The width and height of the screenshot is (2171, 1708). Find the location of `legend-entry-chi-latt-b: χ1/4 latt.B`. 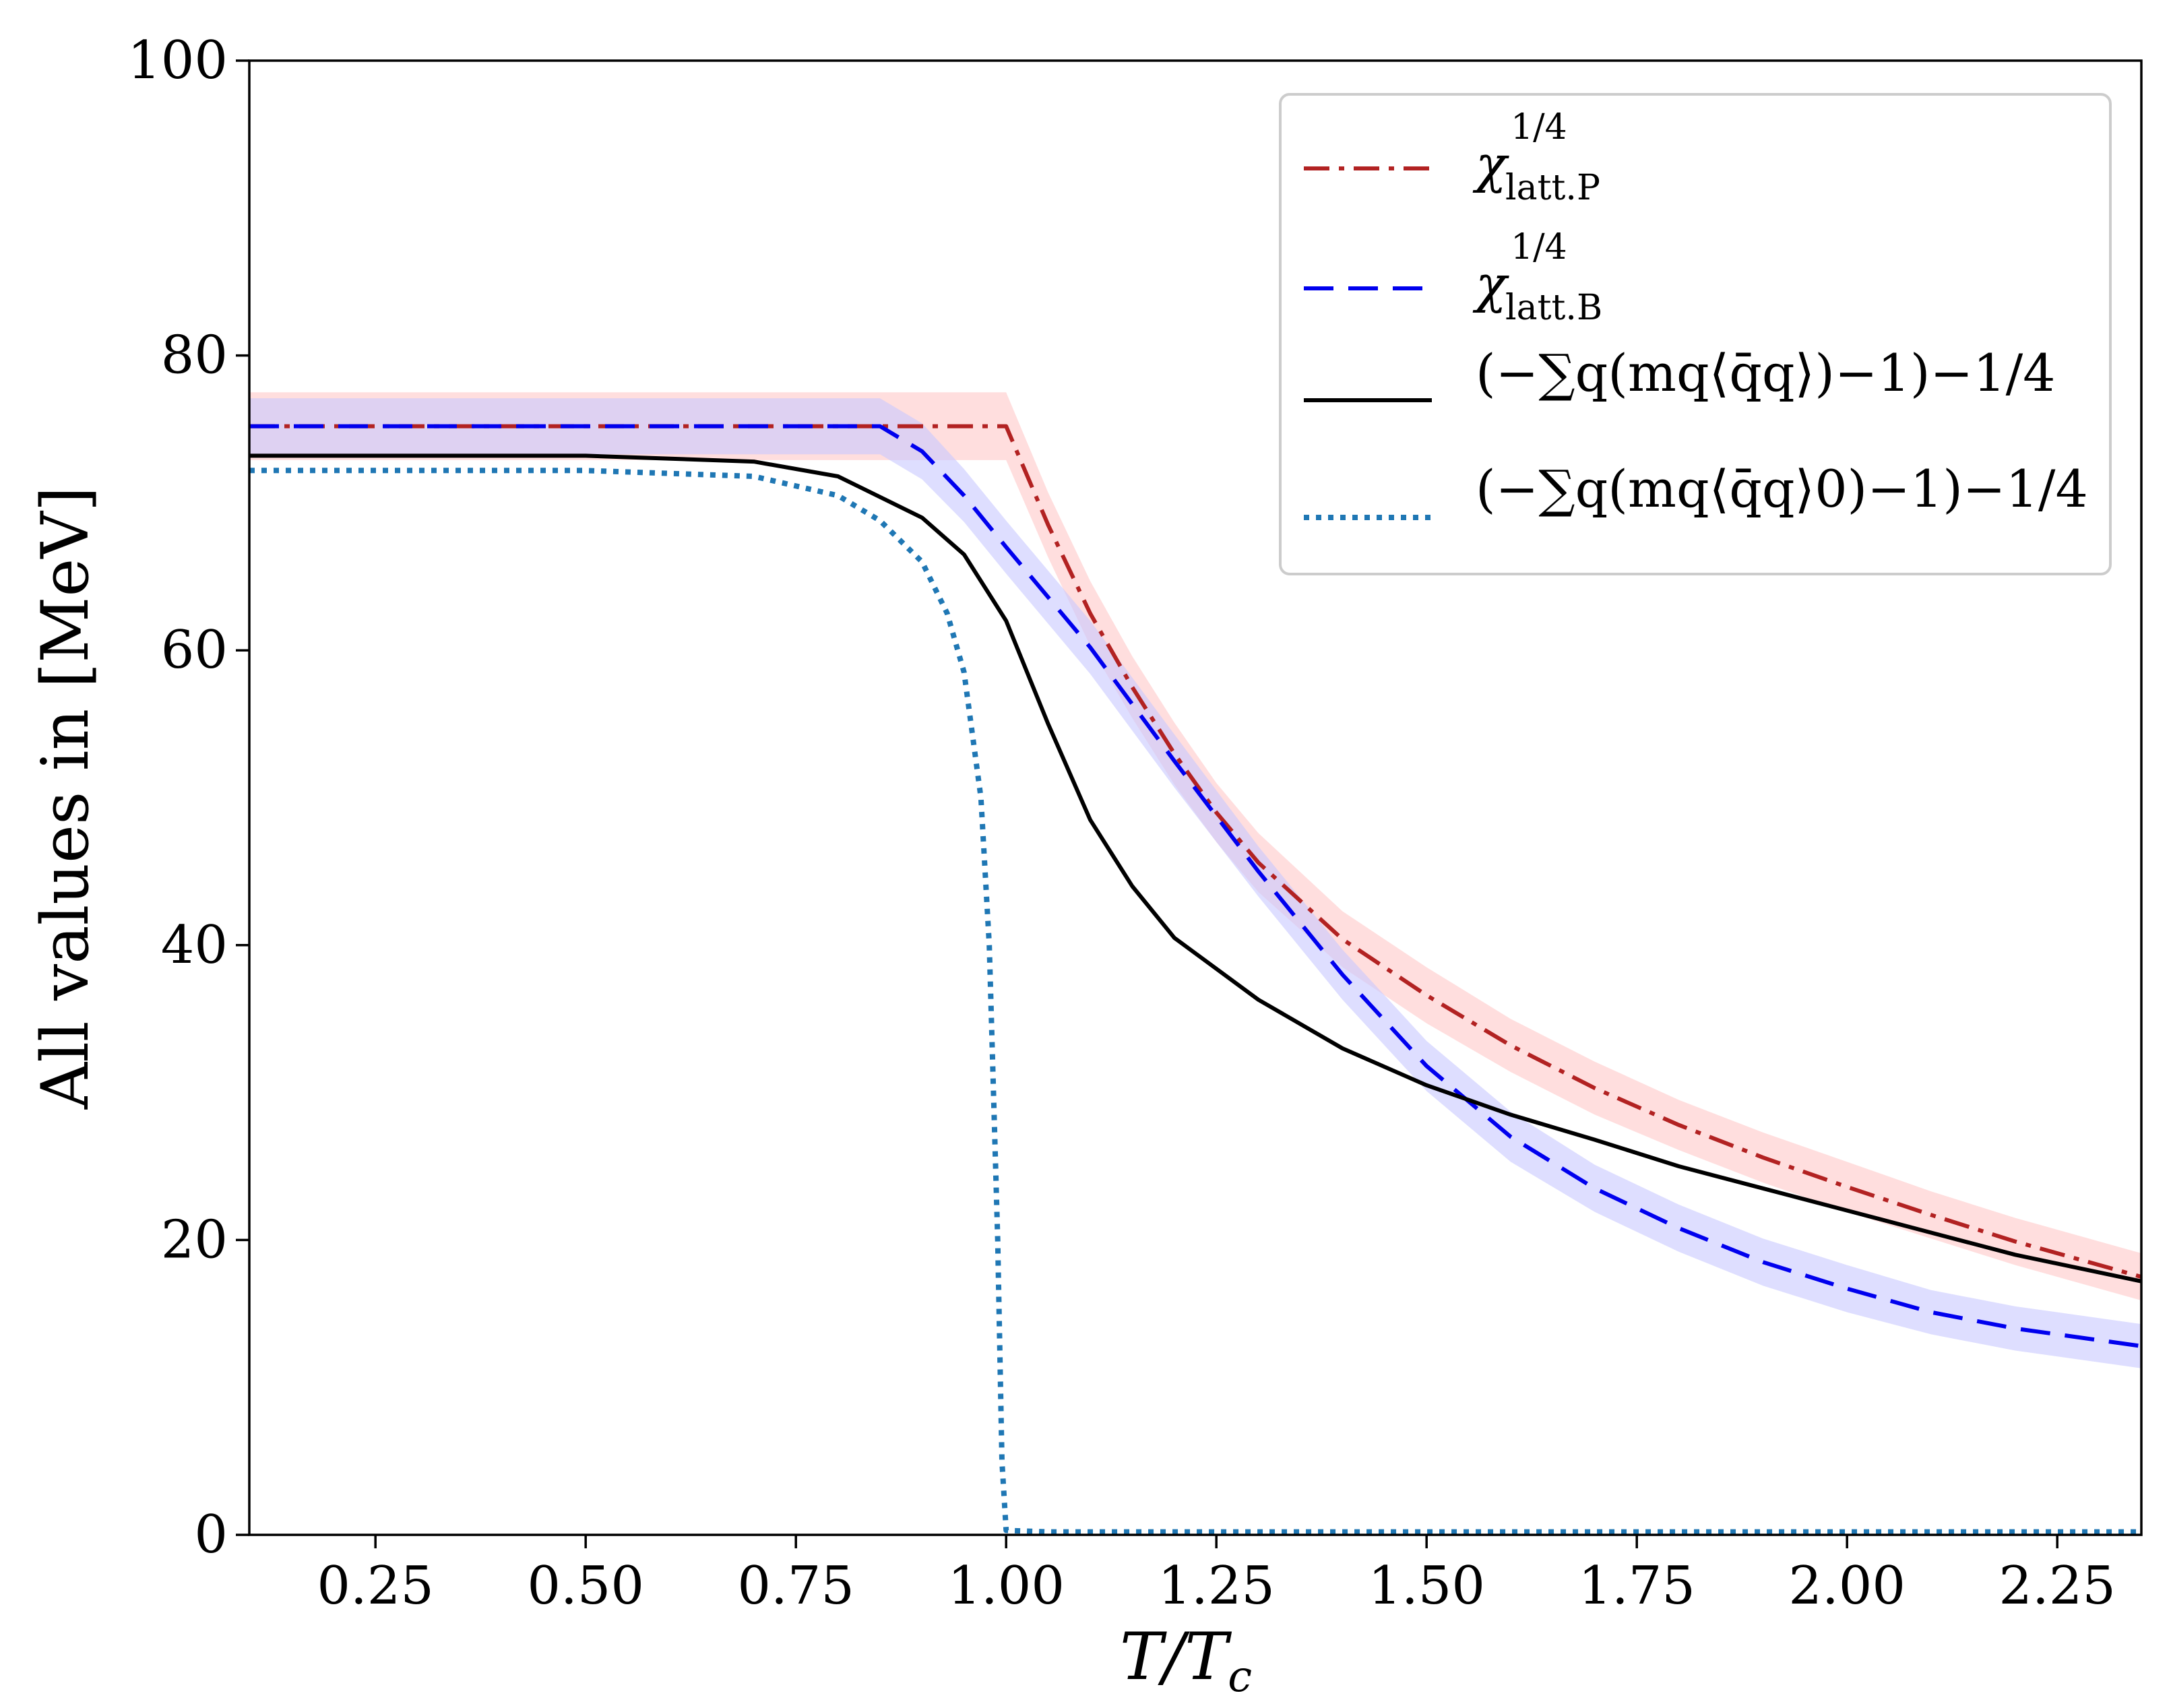

legend-entry-chi-latt-b: χ1/4 latt.B is located at coordinates (1453, 277).